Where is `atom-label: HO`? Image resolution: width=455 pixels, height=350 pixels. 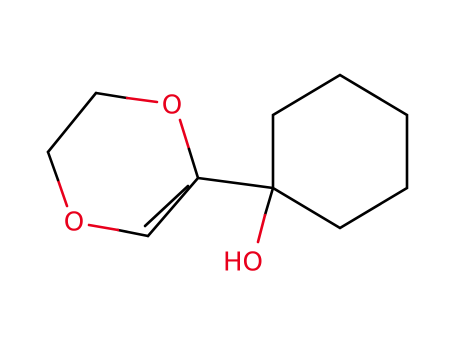 atom-label: HO is located at coordinates (243, 263).